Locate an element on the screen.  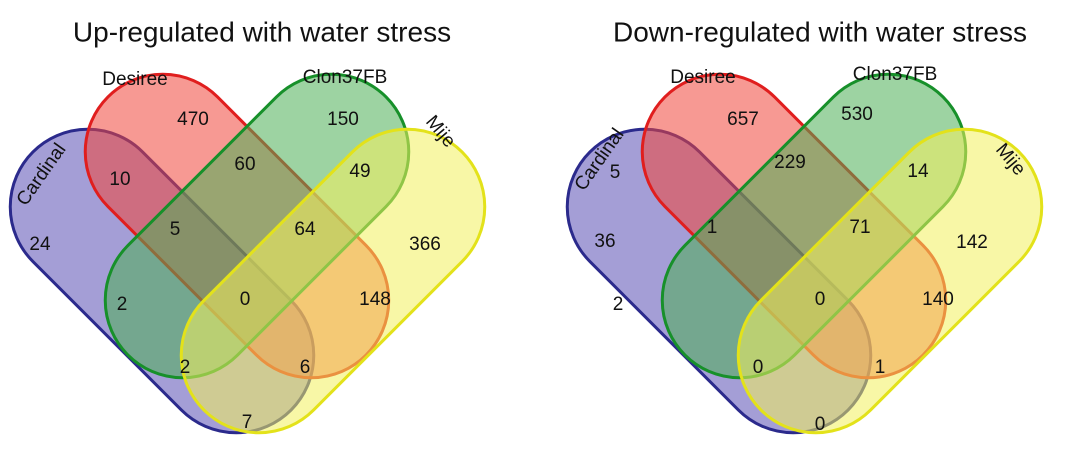
region-count: 49 is located at coordinates (359, 171).